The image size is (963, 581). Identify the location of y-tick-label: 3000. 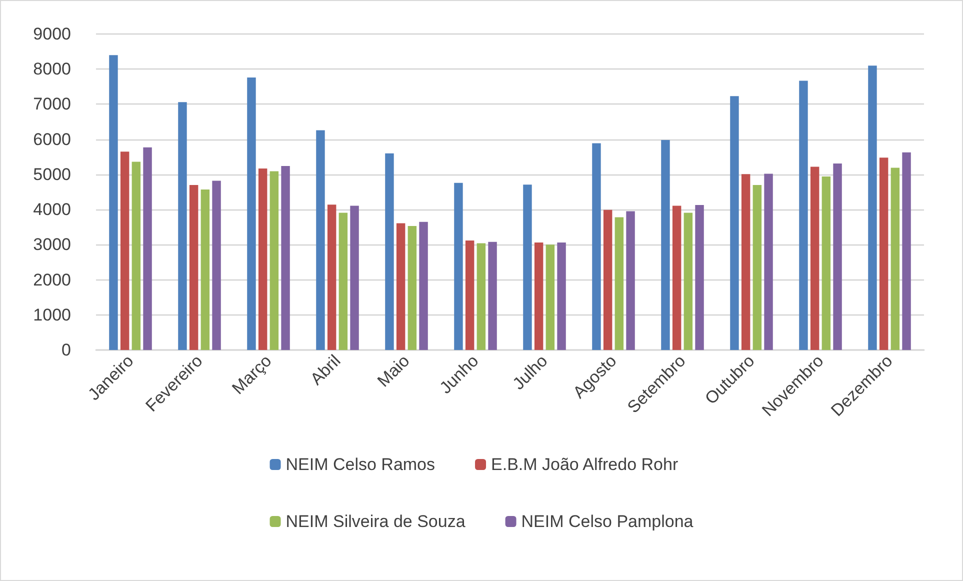
(52, 244).